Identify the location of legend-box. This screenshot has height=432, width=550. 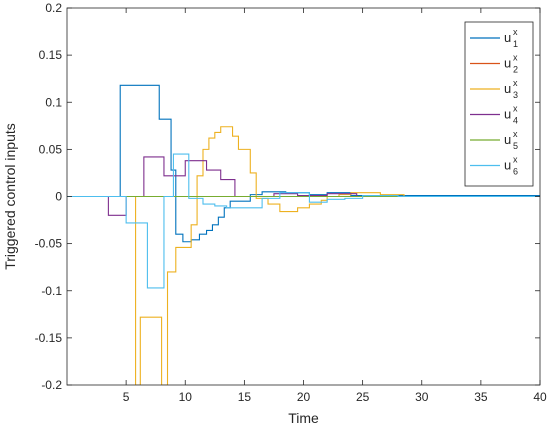
(499, 104).